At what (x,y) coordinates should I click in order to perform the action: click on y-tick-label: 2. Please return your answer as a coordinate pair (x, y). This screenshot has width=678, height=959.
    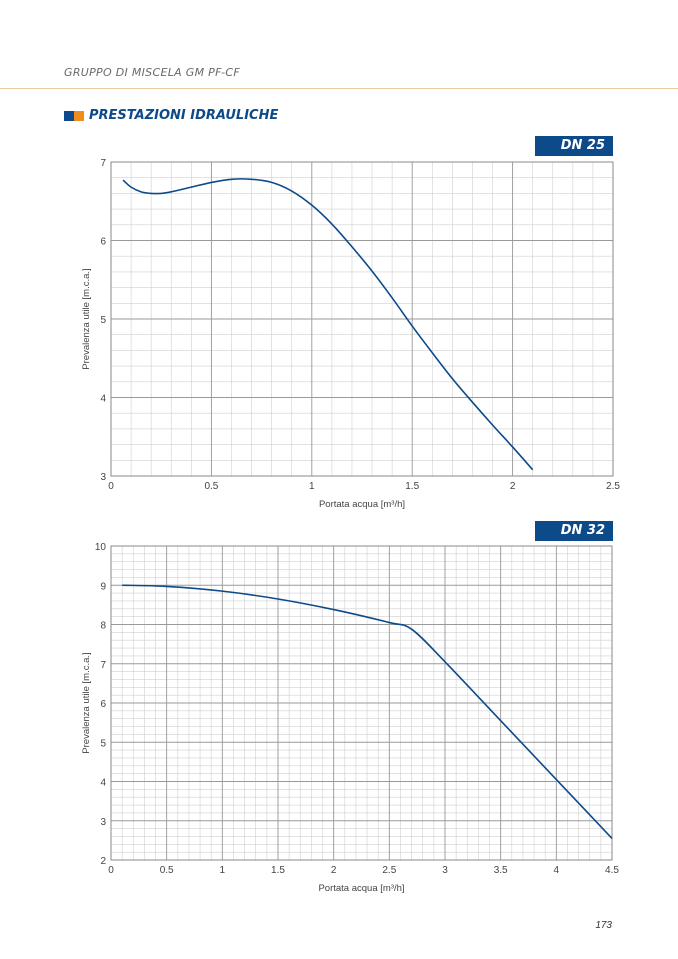
    Looking at the image, I should click on (103, 861).